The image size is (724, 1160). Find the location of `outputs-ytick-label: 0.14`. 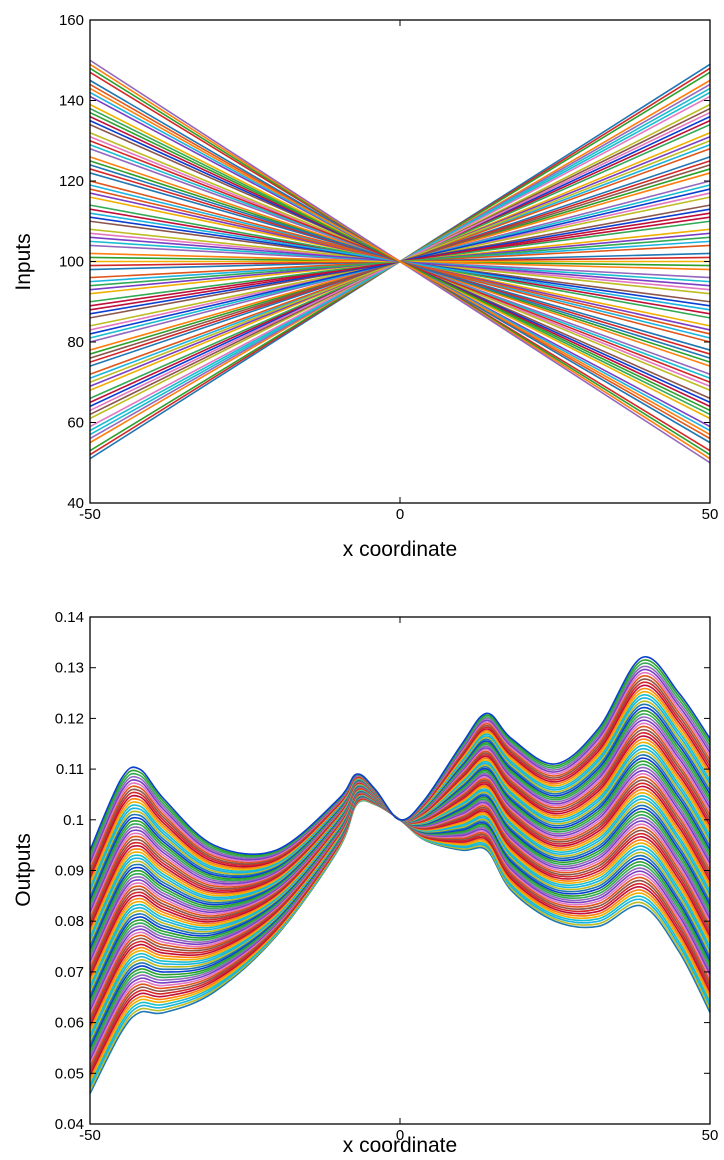

outputs-ytick-label: 0.14 is located at coordinates (69, 617).